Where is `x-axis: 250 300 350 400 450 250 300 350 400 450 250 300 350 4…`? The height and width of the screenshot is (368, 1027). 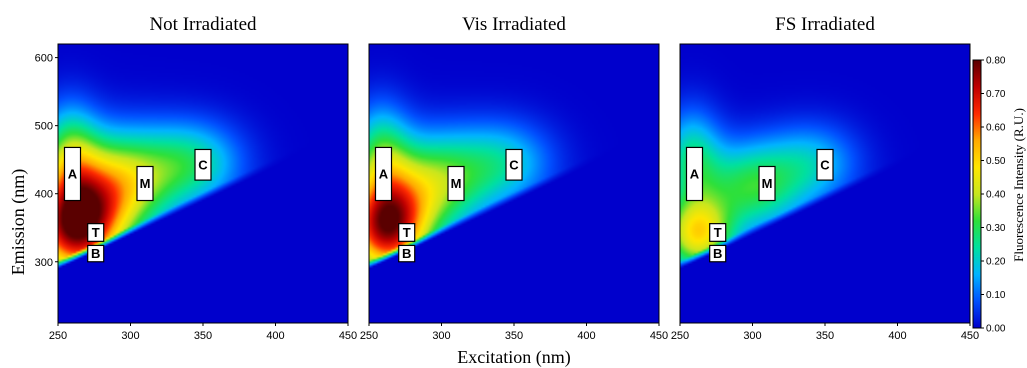
x-axis: 250 300 350 400 450 250 300 350 400 450 250 300 350 4… is located at coordinates (514, 332).